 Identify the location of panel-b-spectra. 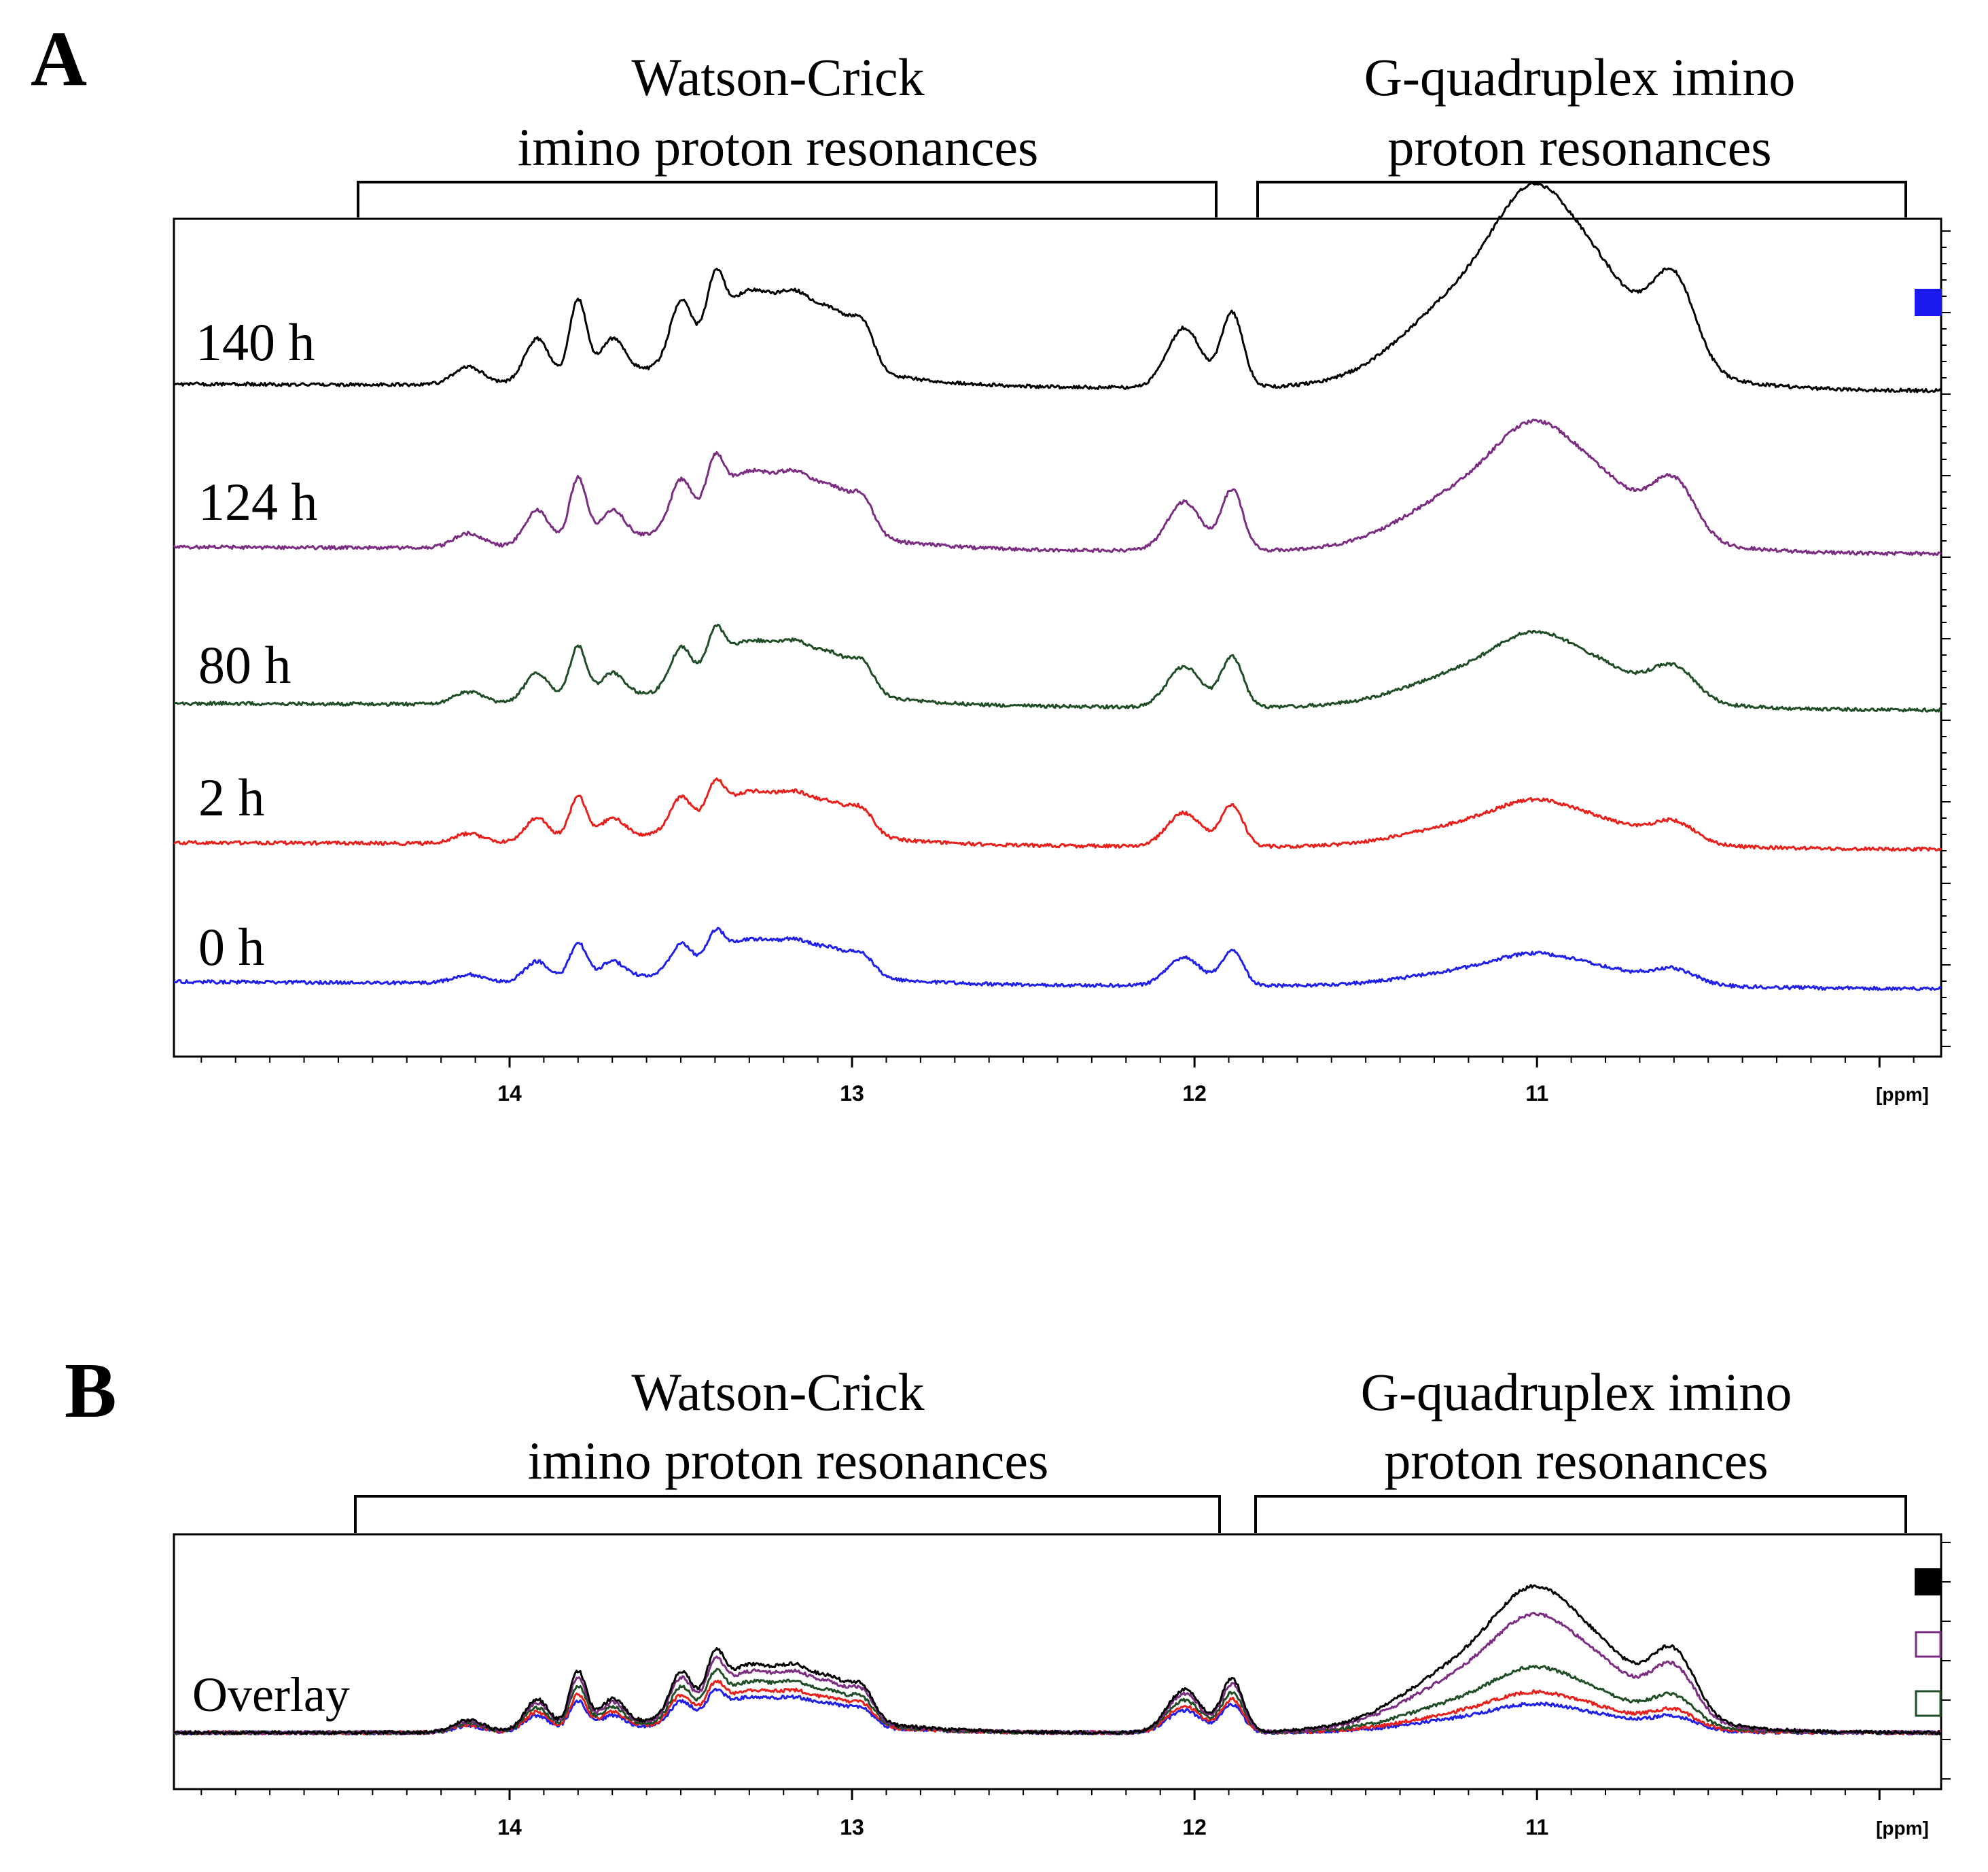
(1057, 1660).